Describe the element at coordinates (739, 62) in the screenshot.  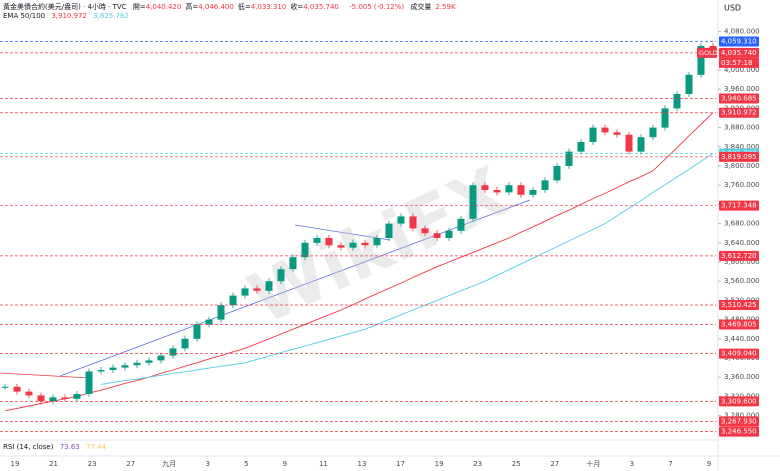
I see `timer-tag` at that location.